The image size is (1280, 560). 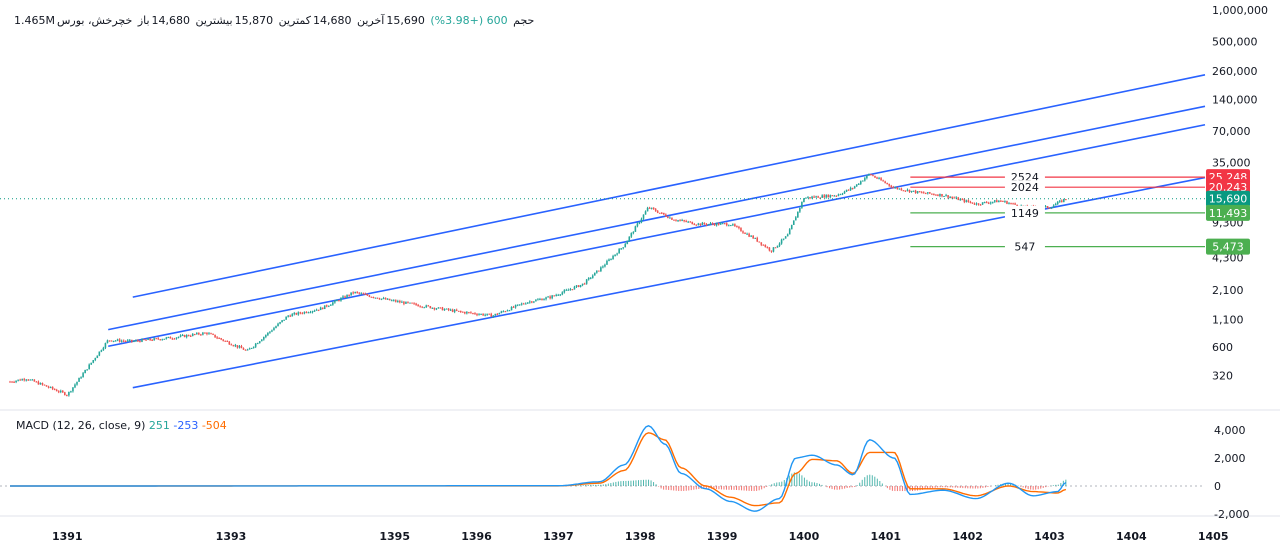 I want to click on low-label: کمترین, so click(x=294, y=20).